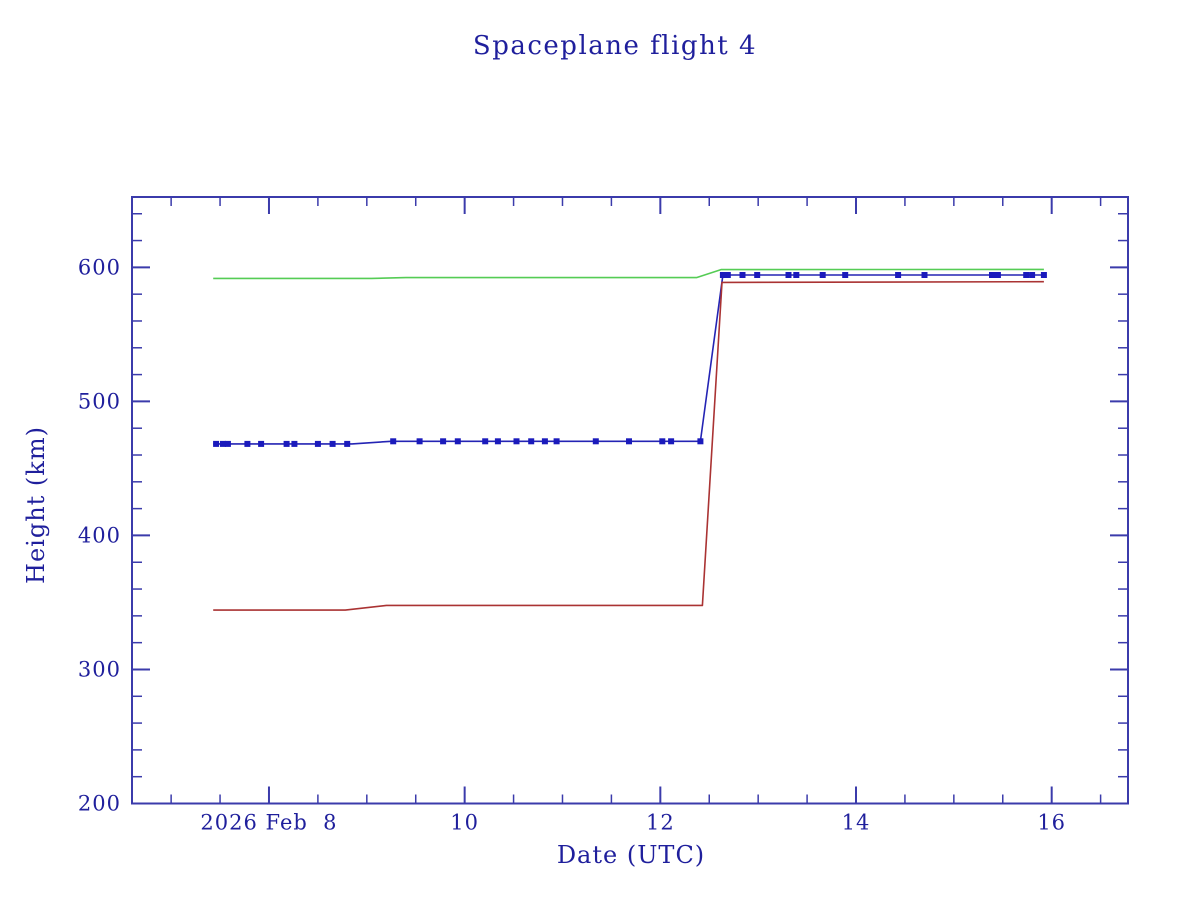 The image size is (1200, 906). I want to click on y-tick-label: 300, so click(99, 669).